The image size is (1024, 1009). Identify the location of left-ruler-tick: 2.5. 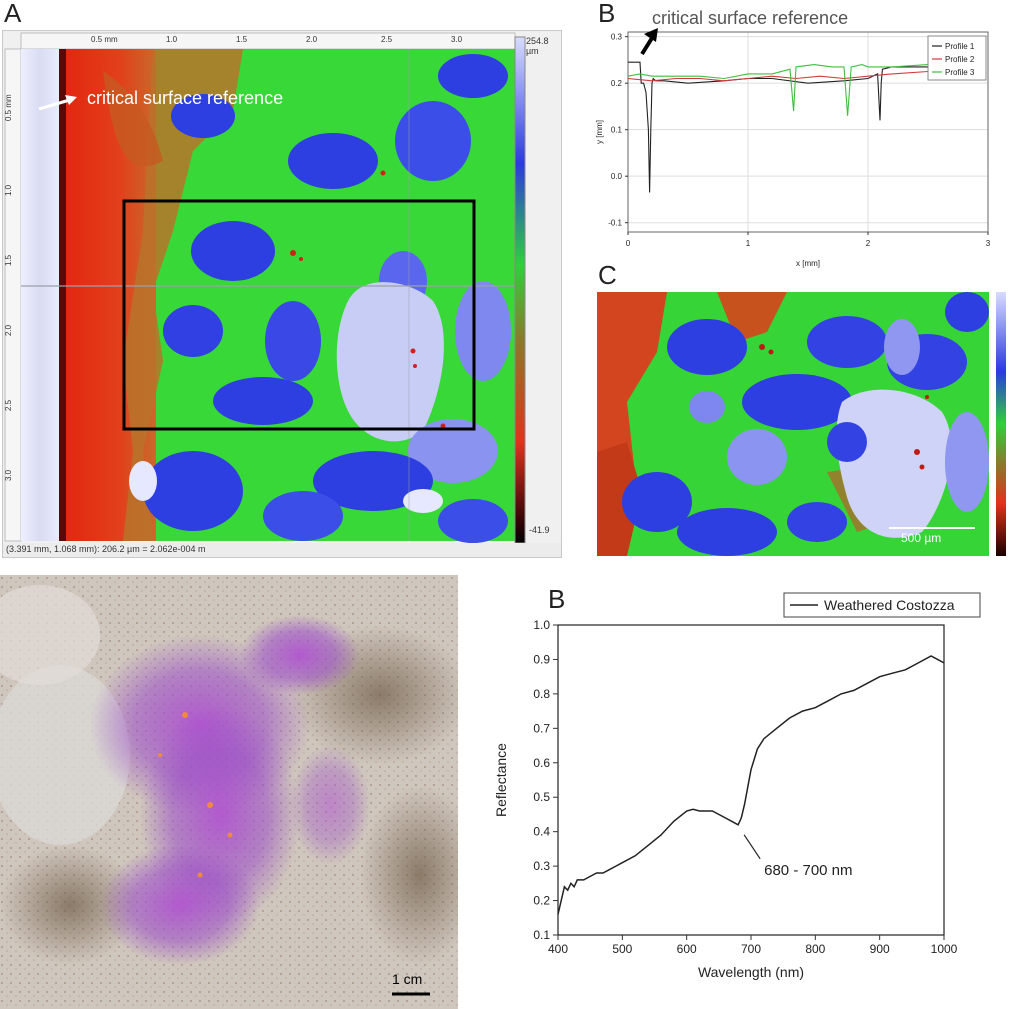
(8, 405).